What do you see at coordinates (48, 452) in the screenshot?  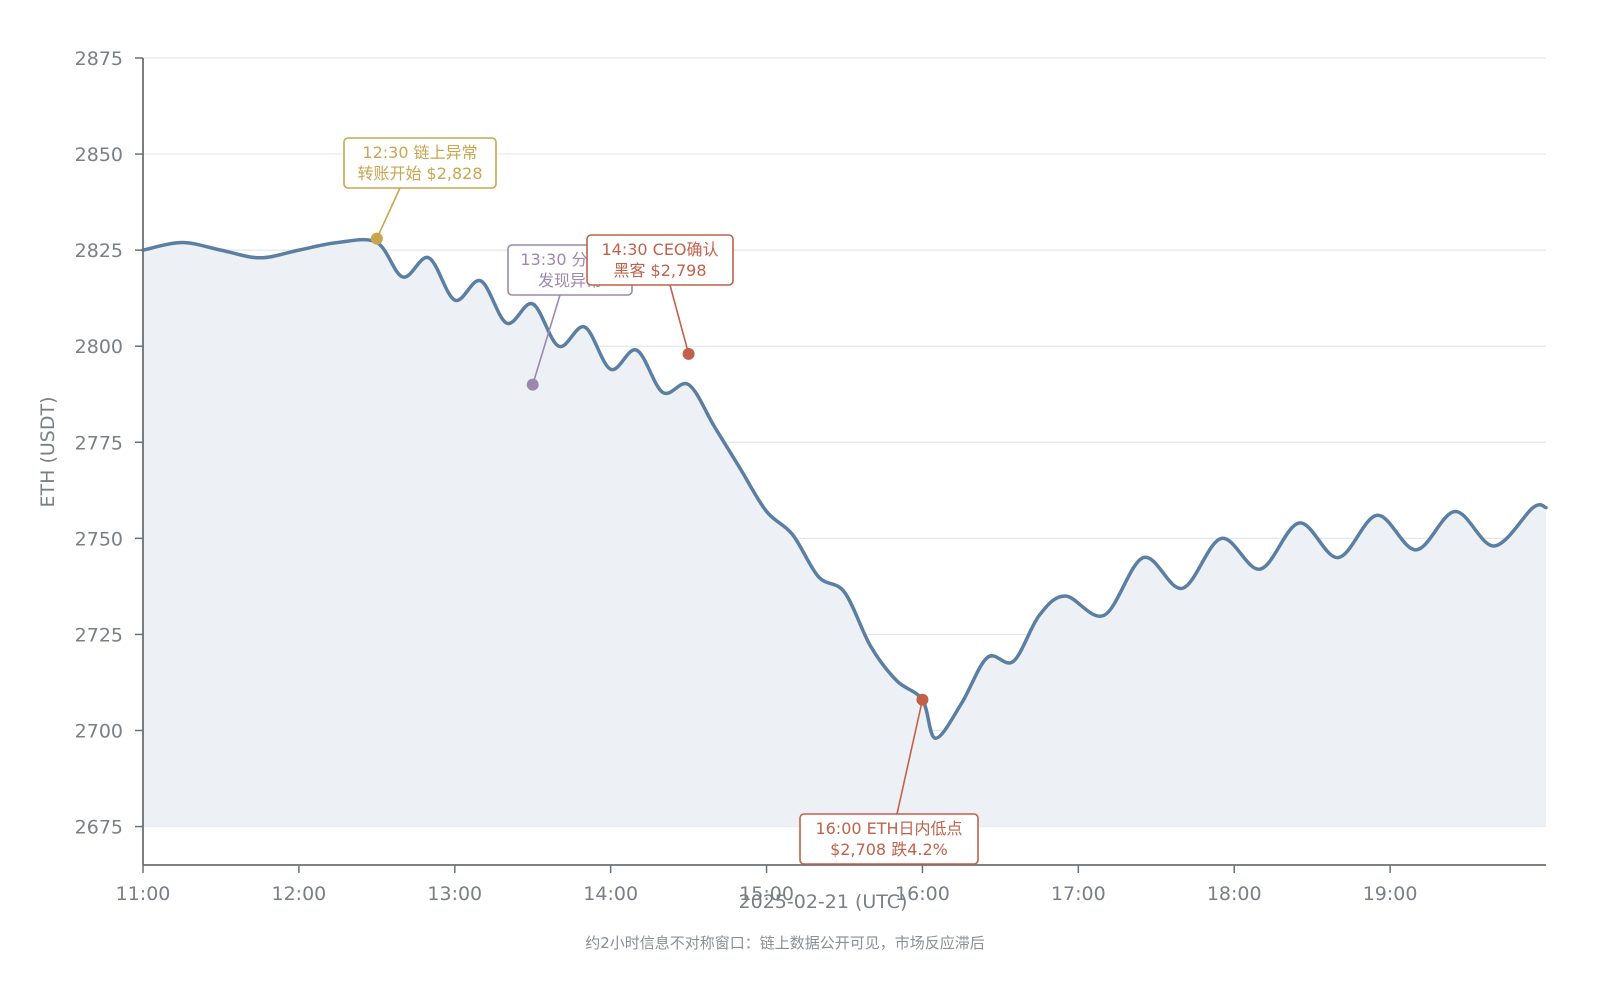 I see `y-axis-title: ETH (USDT)` at bounding box center [48, 452].